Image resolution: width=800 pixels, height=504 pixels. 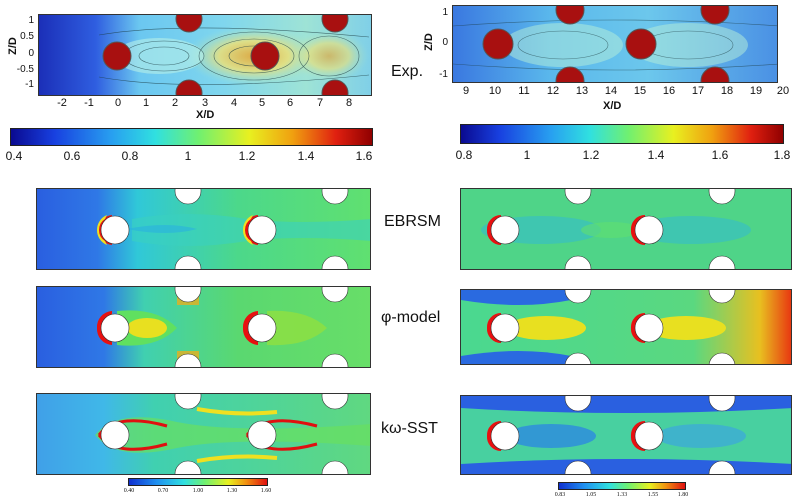 I want to click on left-xtick: 7, so click(x=320, y=103).